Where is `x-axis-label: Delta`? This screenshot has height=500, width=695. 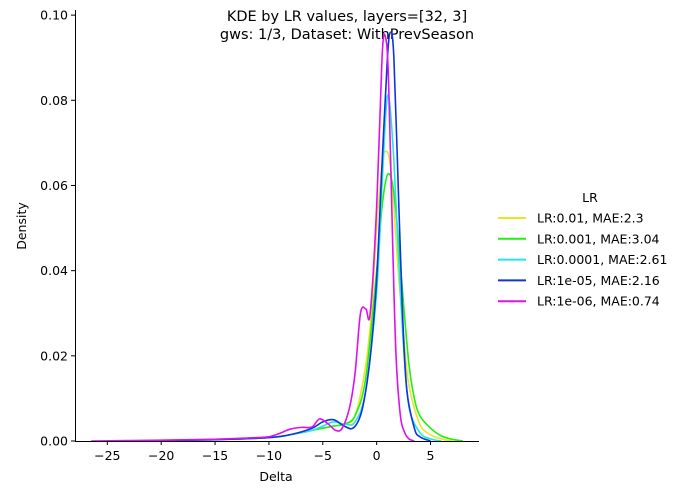
x-axis-label: Delta is located at coordinates (275, 476).